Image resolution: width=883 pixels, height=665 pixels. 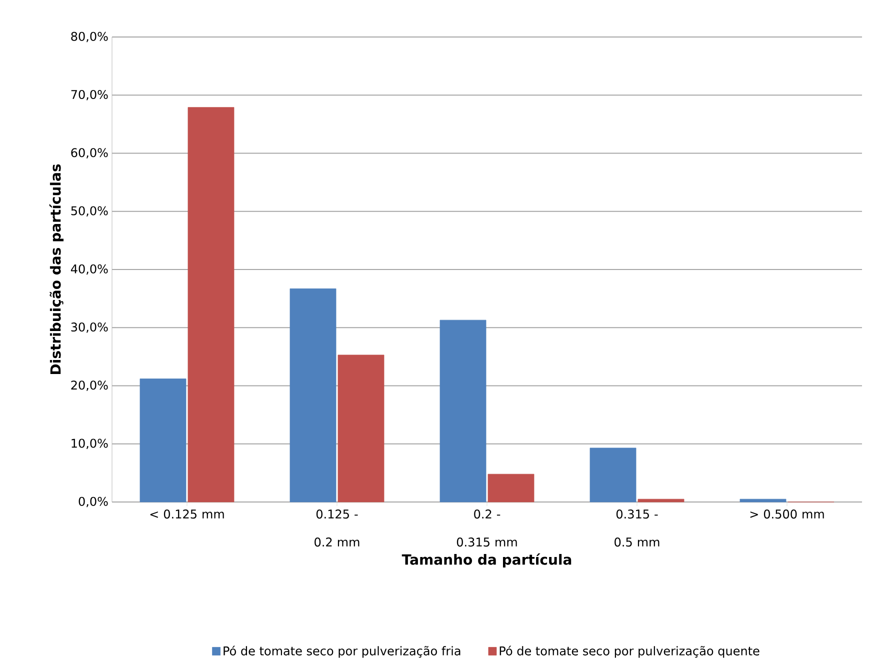 What do you see at coordinates (89, 211) in the screenshot?
I see `y-tick-label: 50,0%` at bounding box center [89, 211].